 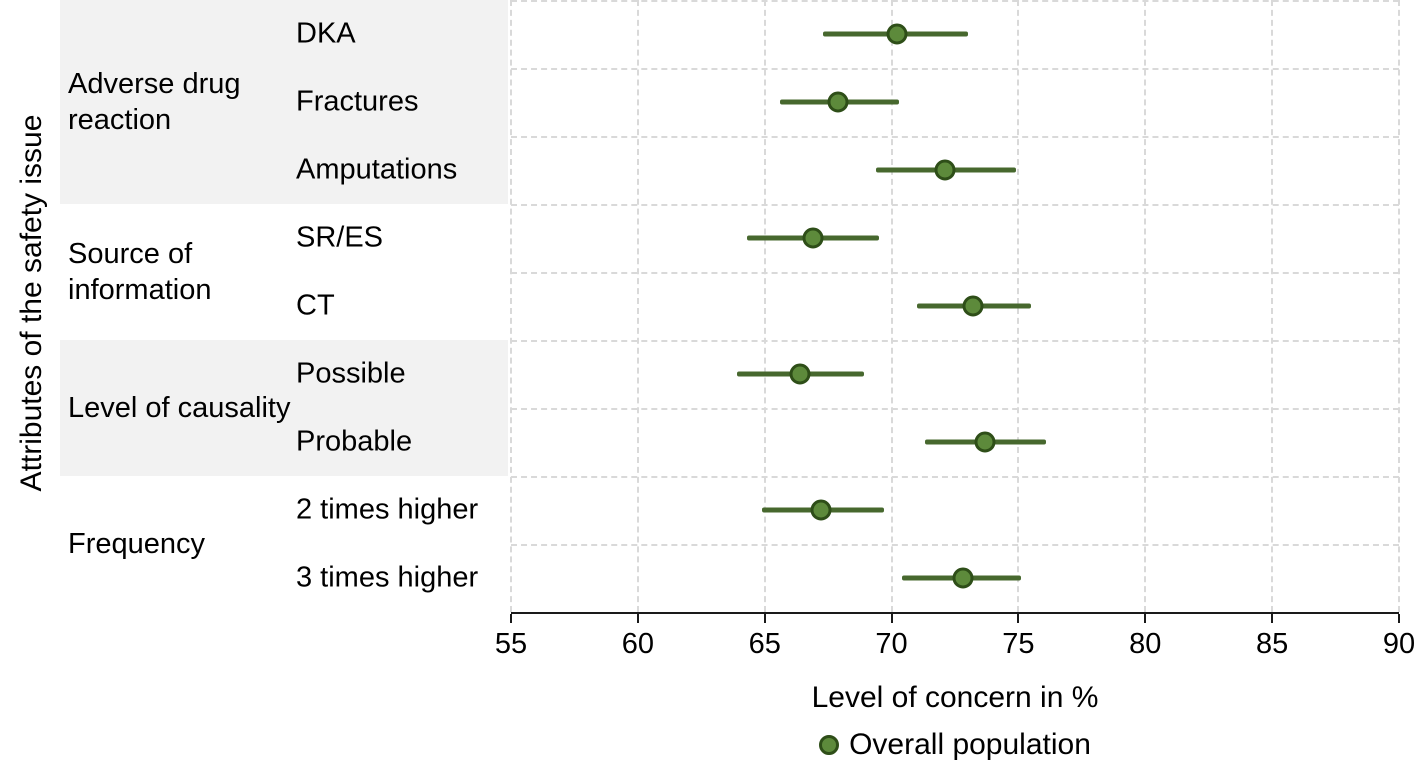 What do you see at coordinates (315, 305) in the screenshot?
I see `item-label: CT` at bounding box center [315, 305].